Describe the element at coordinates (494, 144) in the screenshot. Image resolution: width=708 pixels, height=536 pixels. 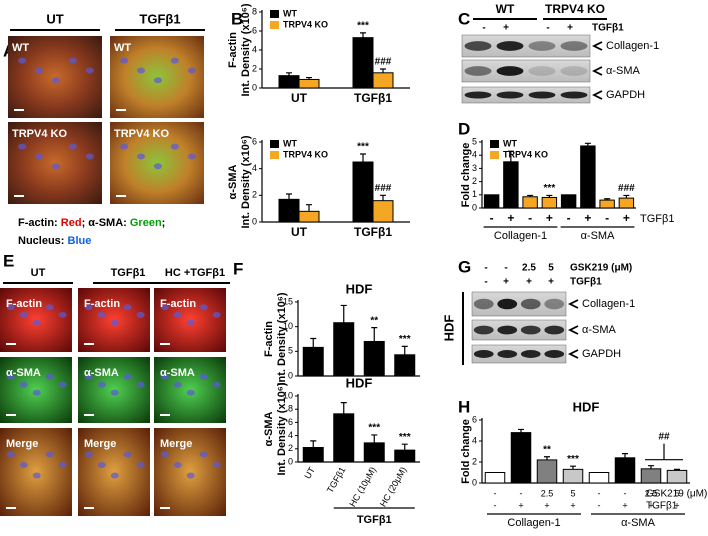
I see `legend-swatch` at that location.